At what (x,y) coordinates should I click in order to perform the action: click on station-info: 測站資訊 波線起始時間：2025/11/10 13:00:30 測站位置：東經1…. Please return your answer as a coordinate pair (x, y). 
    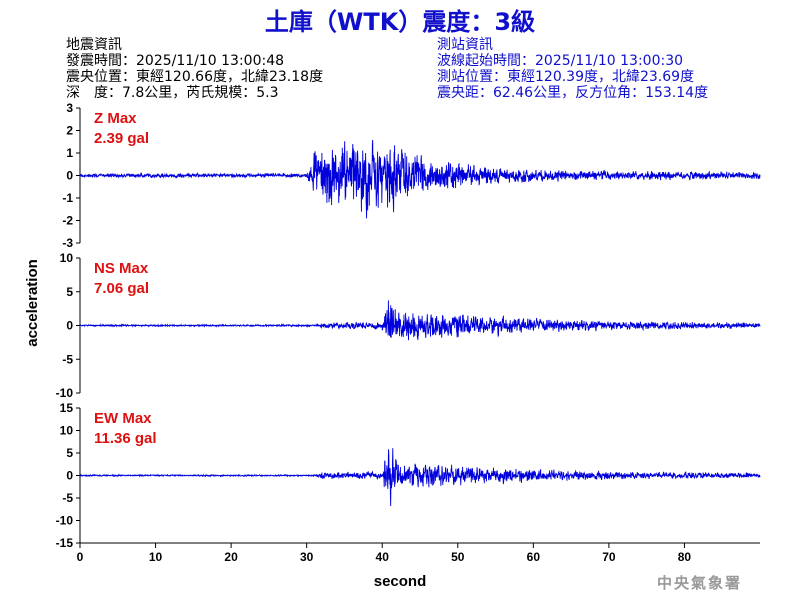
    Looking at the image, I should click on (572, 69).